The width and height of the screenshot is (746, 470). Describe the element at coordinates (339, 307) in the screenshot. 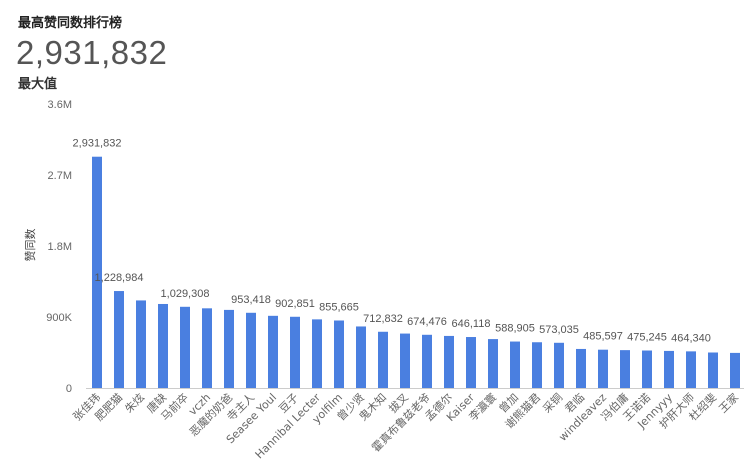

I see `data-label: 855,665` at that location.